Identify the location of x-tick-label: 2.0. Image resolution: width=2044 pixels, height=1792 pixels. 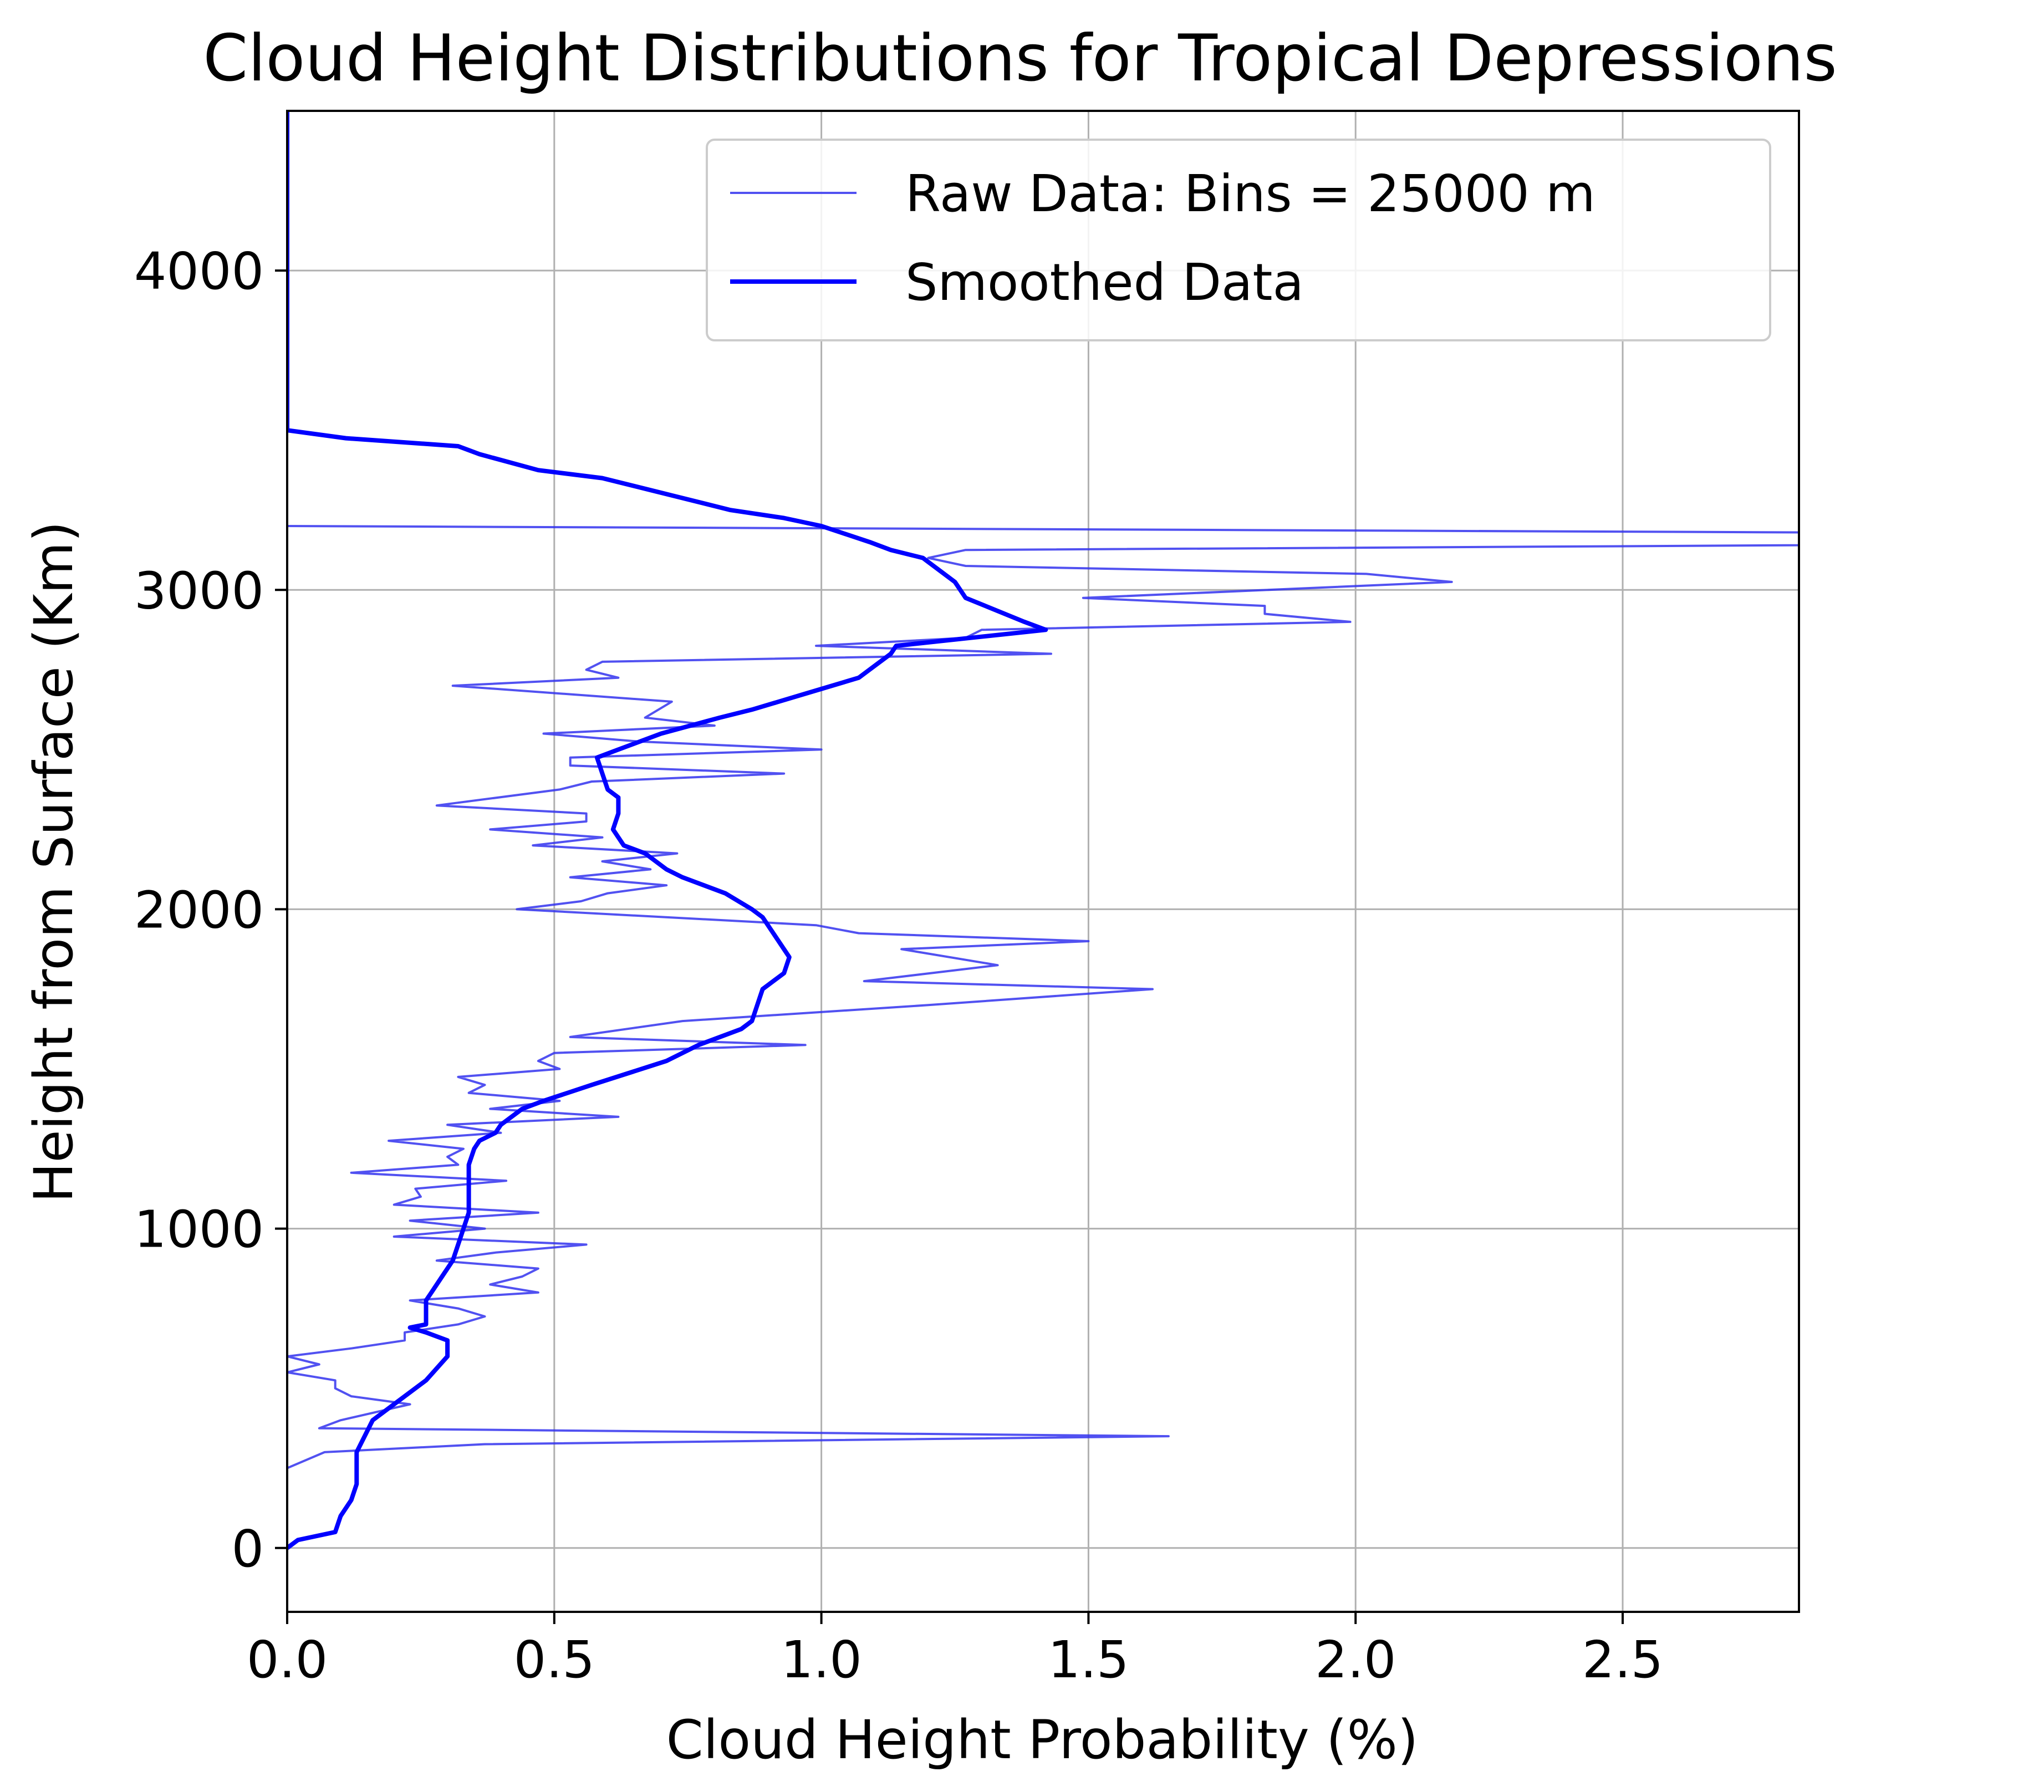
(1355, 1659).